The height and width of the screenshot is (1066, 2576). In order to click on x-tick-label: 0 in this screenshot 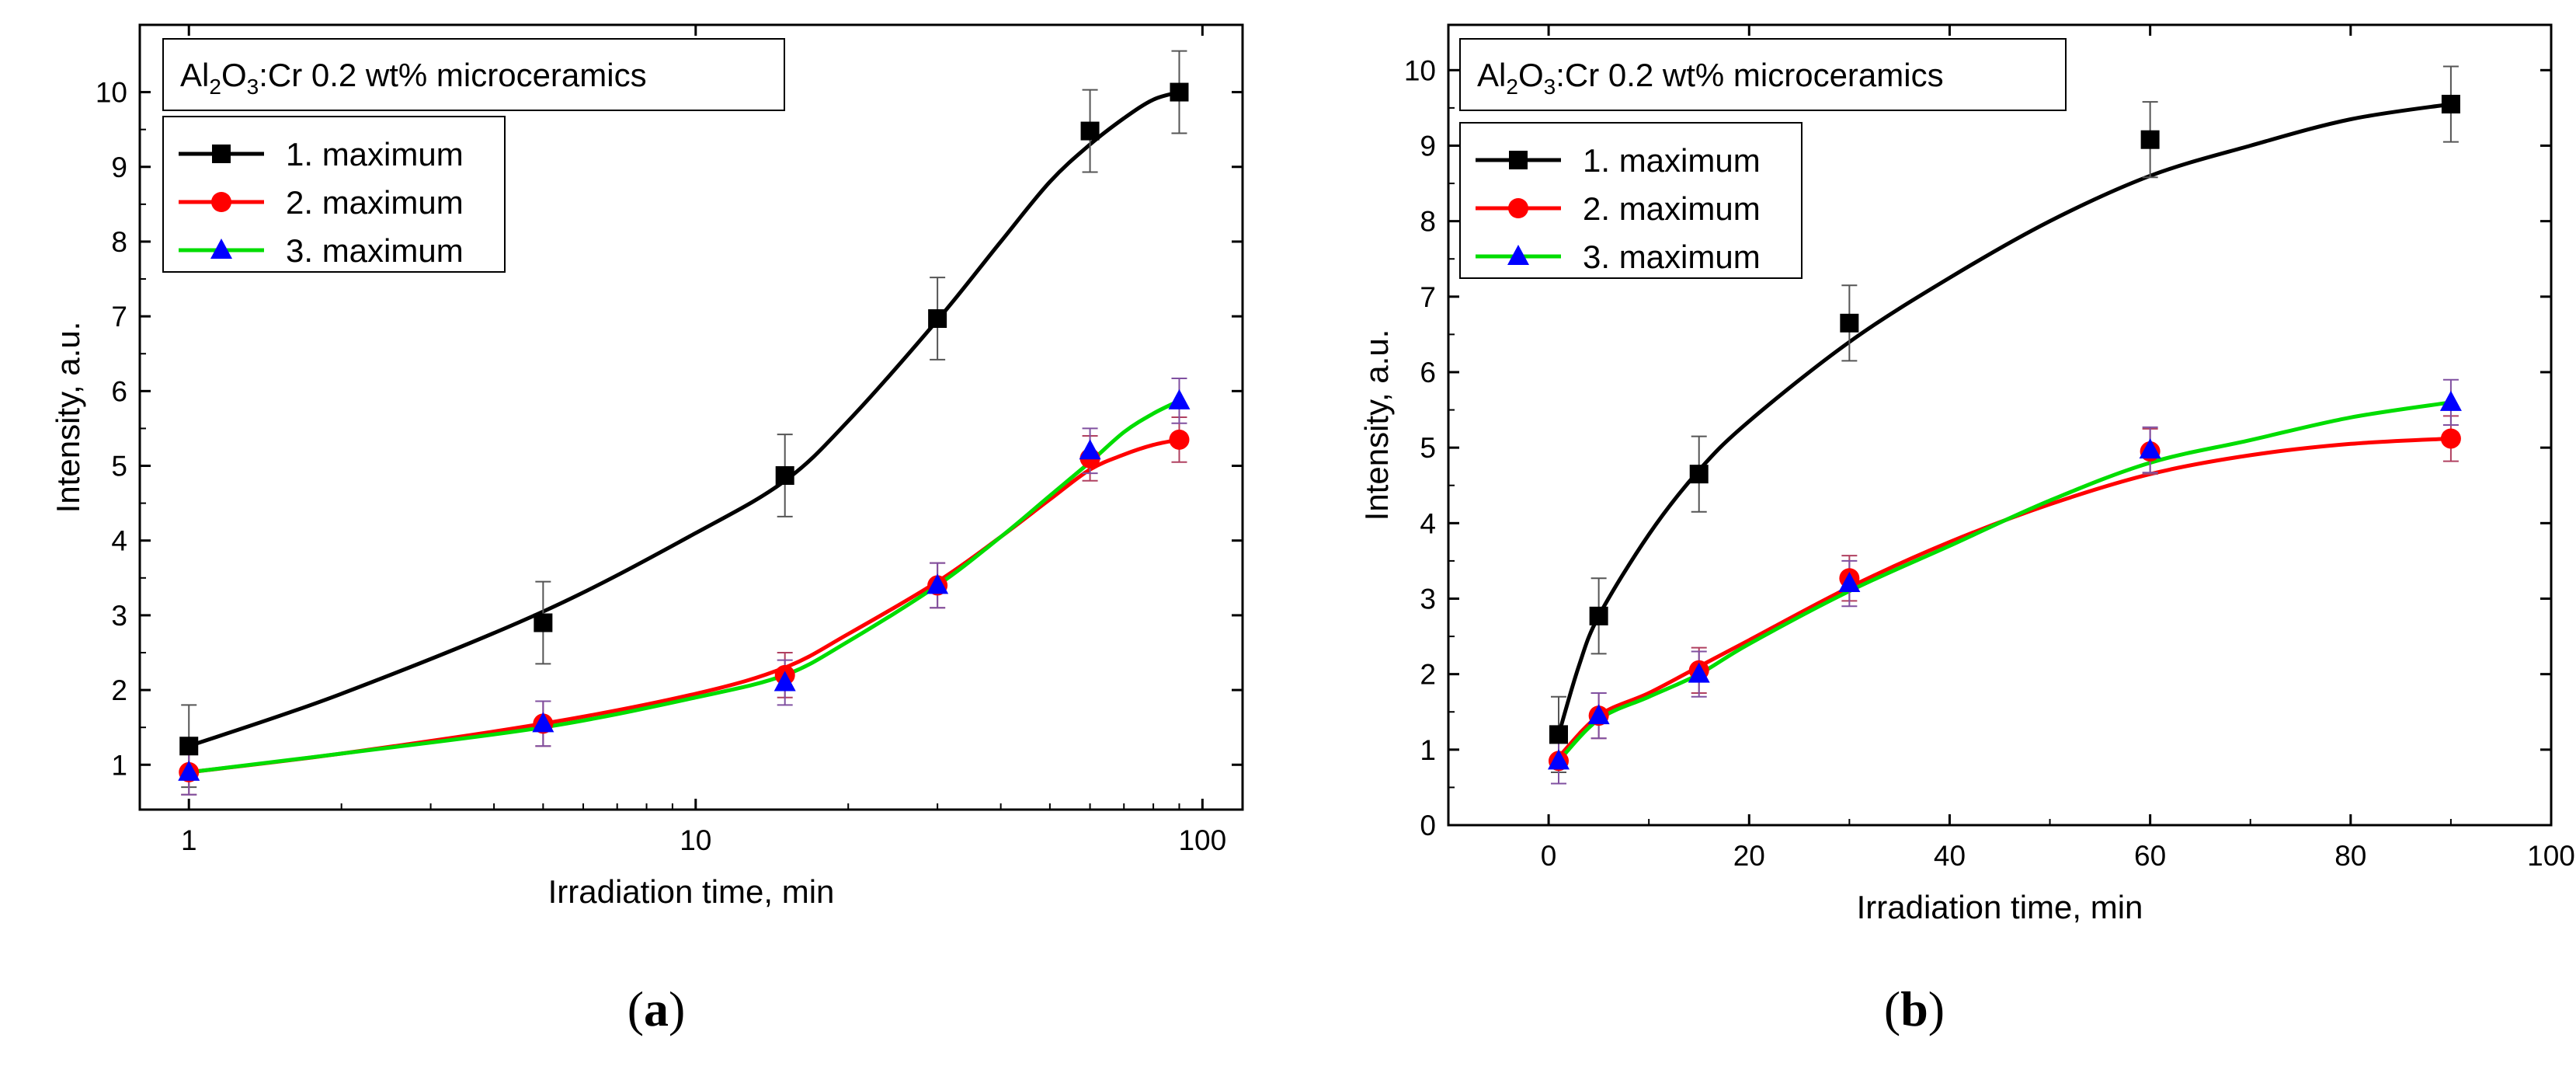, I will do `click(1549, 856)`.